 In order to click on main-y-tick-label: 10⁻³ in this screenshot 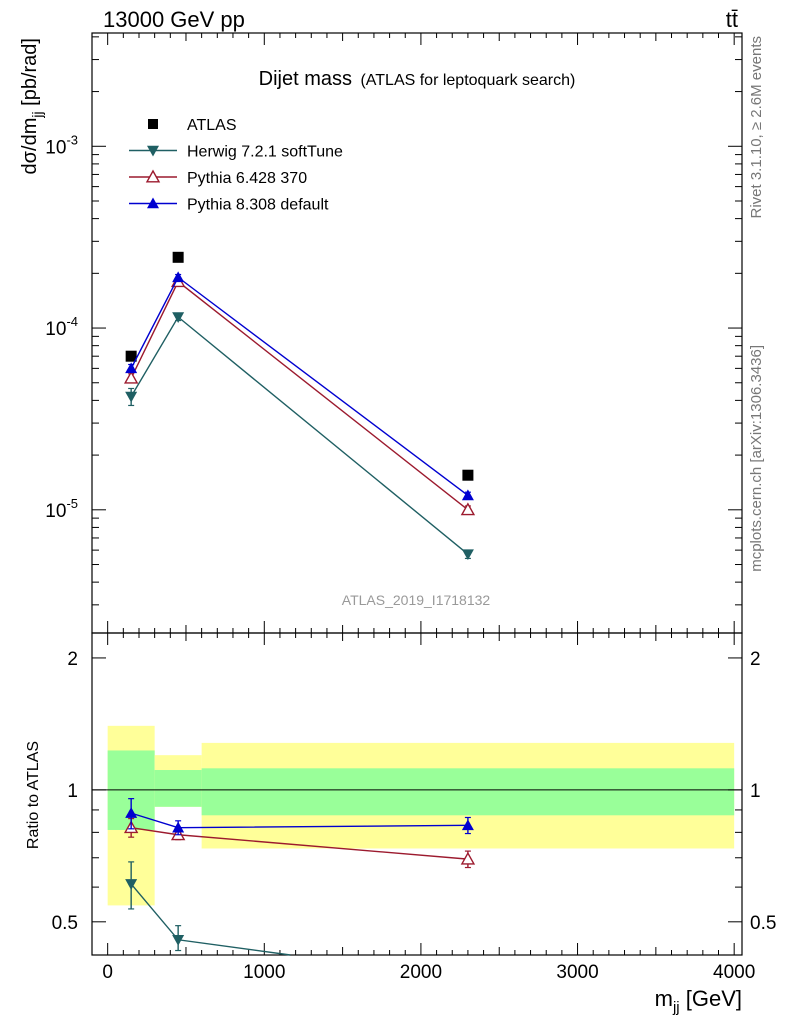, I will do `click(61, 145)`.